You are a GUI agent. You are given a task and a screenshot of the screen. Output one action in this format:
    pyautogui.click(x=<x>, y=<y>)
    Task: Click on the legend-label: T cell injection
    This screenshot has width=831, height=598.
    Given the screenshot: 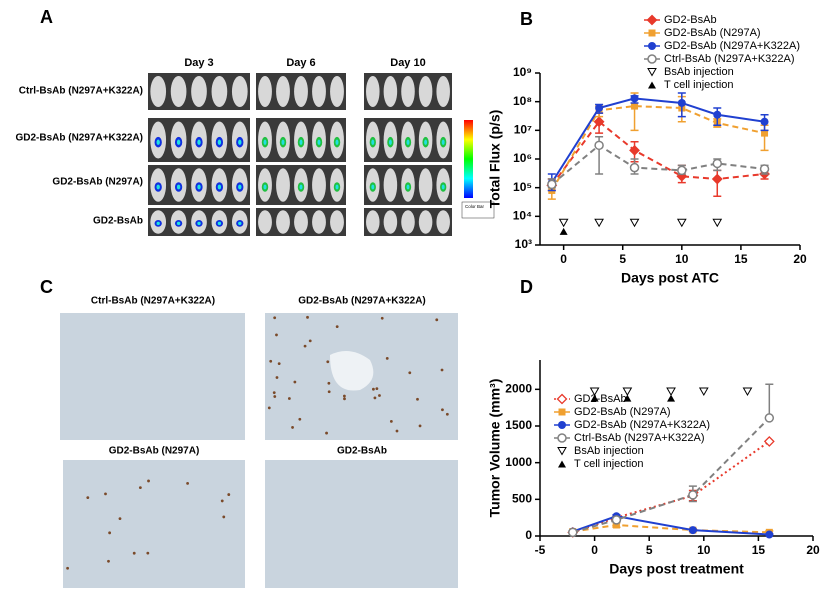 What is the action you would take?
    pyautogui.click(x=609, y=464)
    